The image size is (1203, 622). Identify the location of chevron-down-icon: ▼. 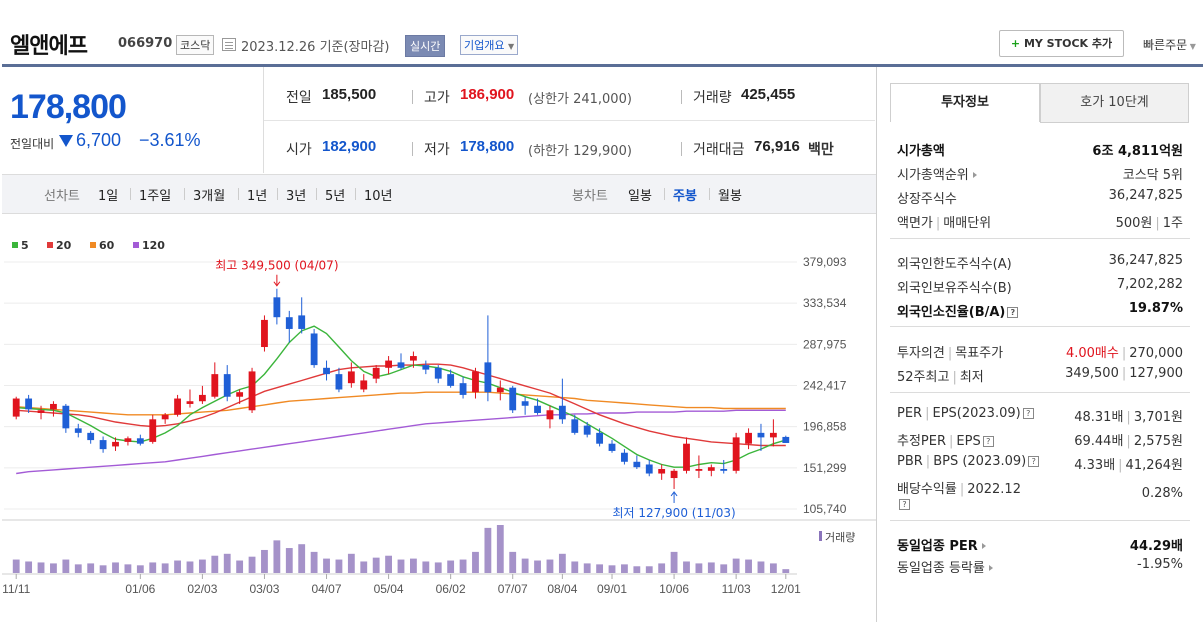
(511, 46).